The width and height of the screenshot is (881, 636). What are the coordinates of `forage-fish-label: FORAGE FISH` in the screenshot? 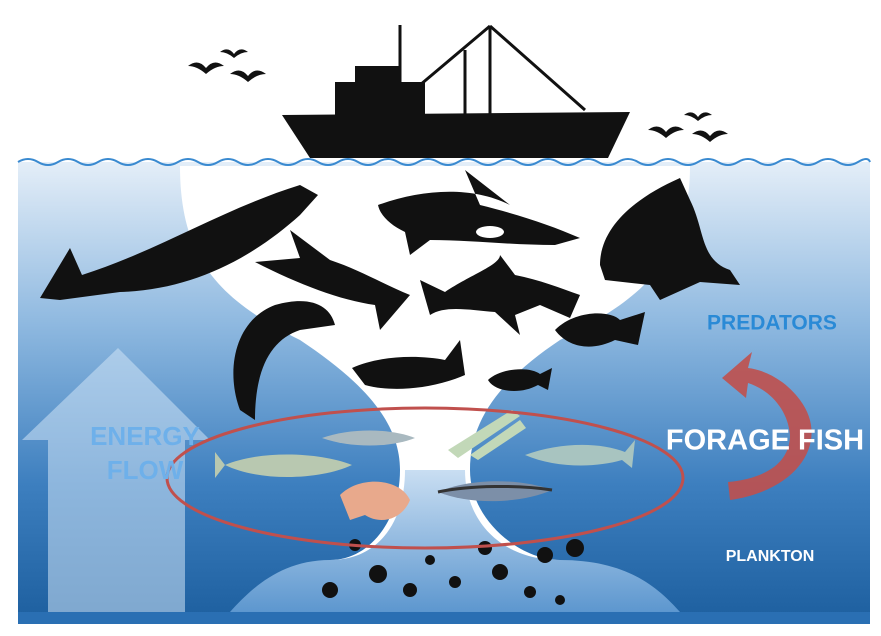 It's located at (765, 441).